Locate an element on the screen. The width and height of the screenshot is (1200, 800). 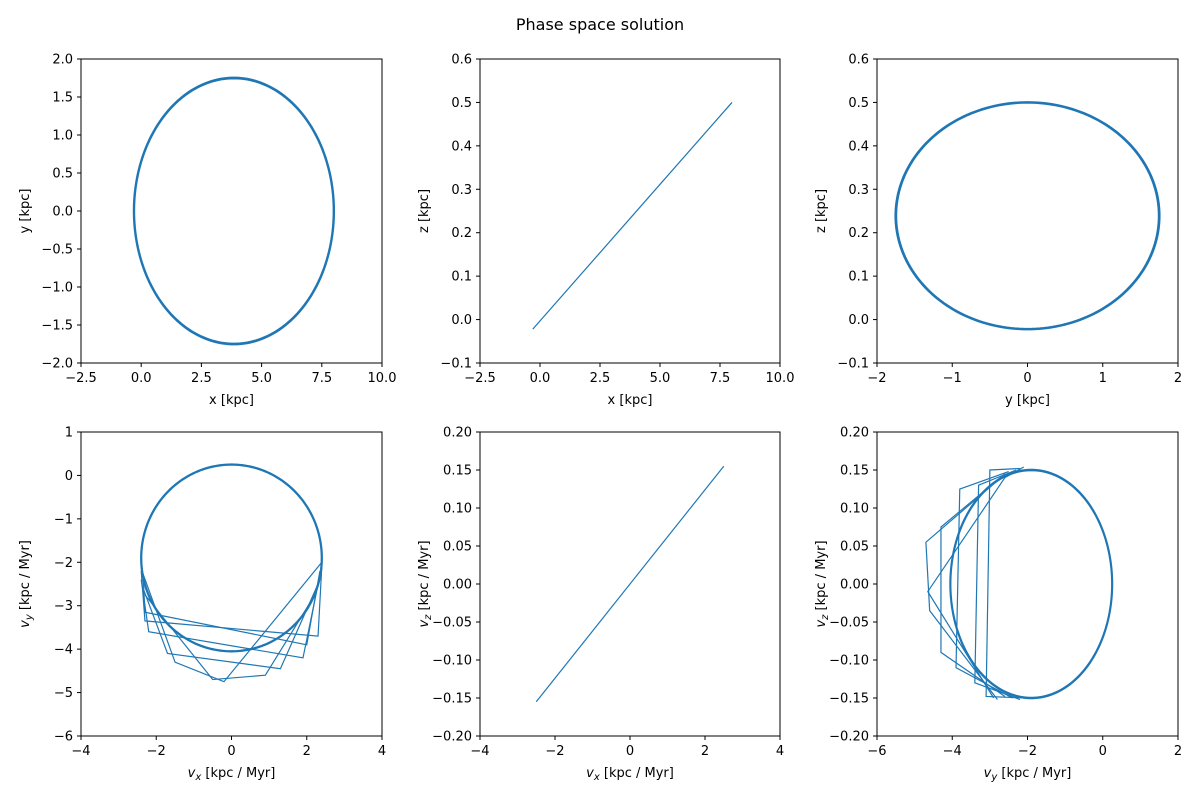
subplot-2-frame is located at coordinates (630, 211).